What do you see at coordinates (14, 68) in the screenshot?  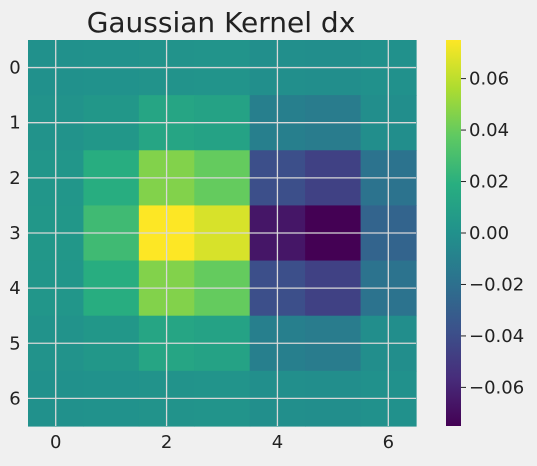 I see `y-tick-label: 0` at bounding box center [14, 68].